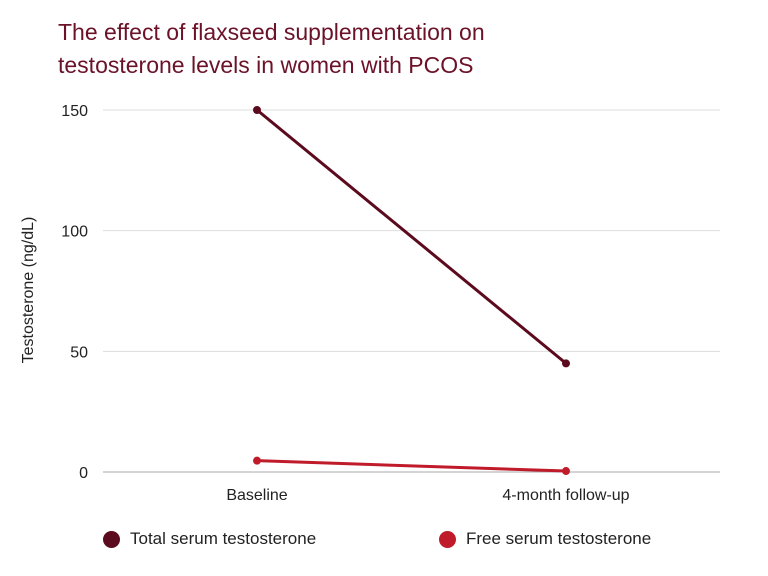  I want to click on legend-label-free: Free serum testosterone, so click(559, 538).